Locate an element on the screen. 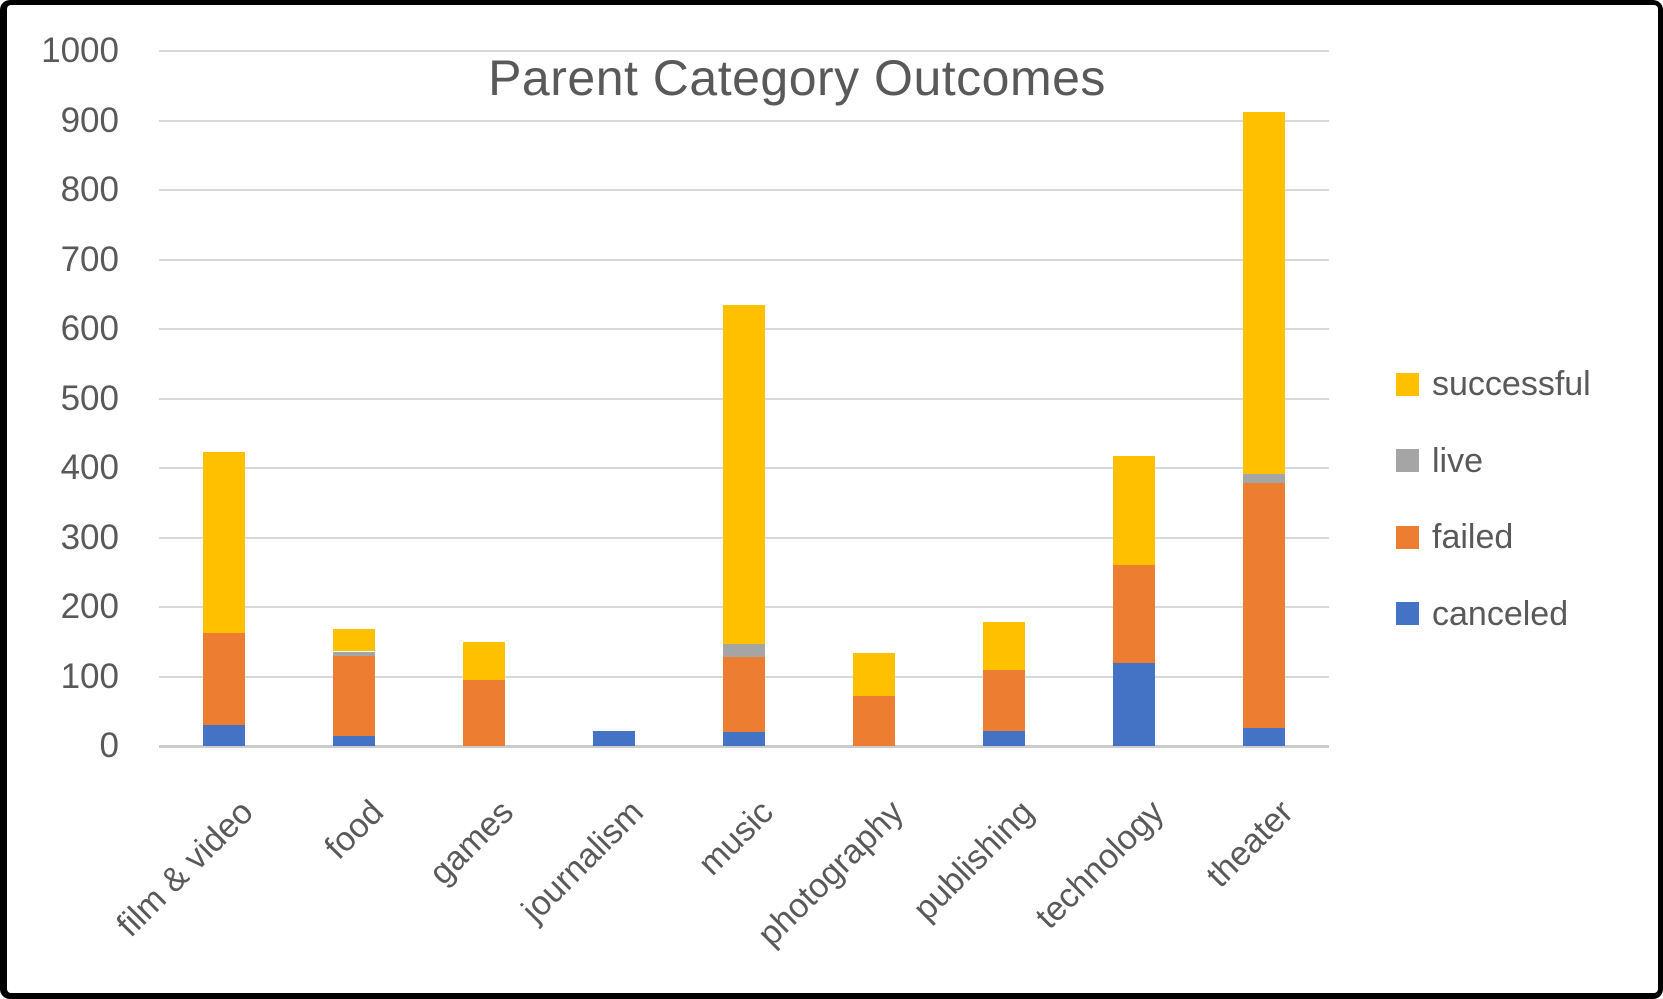  bar-segment-music-live is located at coordinates (744, 650).